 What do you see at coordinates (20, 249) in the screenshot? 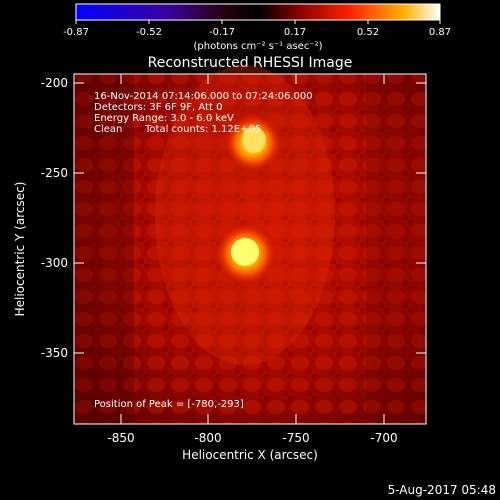
I see `y-axis-label: Heliocentric Y (arcsec)` at bounding box center [20, 249].